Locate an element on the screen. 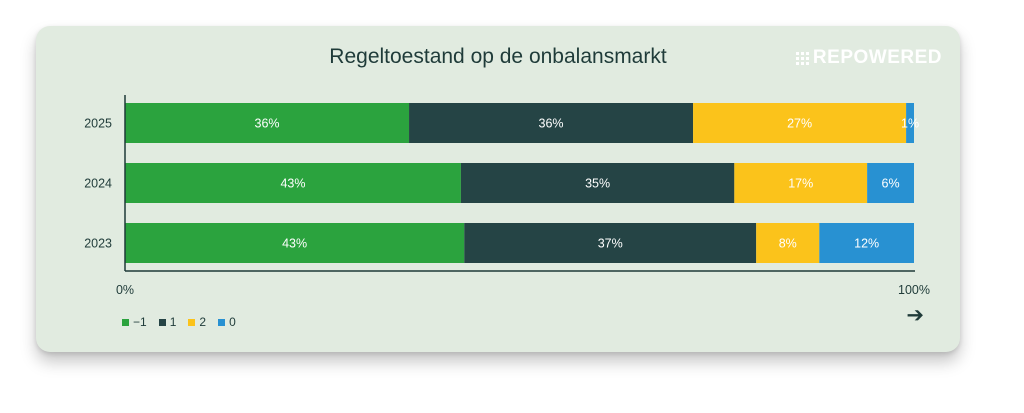 The width and height of the screenshot is (1024, 413). brand-logo: REPOWERED is located at coordinates (868, 58).